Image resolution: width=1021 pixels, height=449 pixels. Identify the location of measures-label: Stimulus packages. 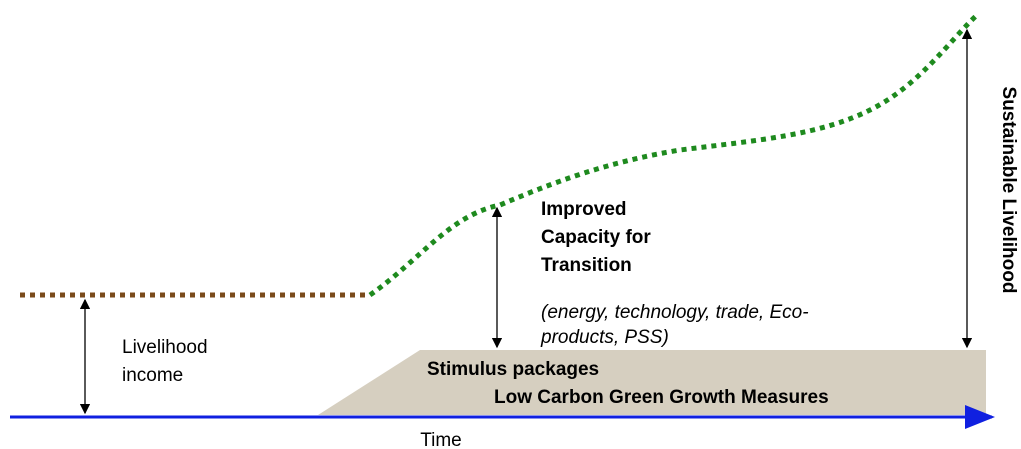
(513, 369).